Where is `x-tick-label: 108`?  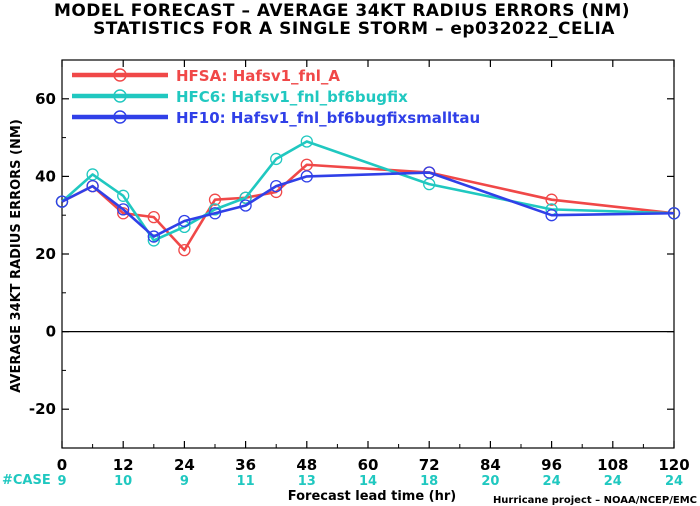
x-tick-label: 108 is located at coordinates (612, 465).